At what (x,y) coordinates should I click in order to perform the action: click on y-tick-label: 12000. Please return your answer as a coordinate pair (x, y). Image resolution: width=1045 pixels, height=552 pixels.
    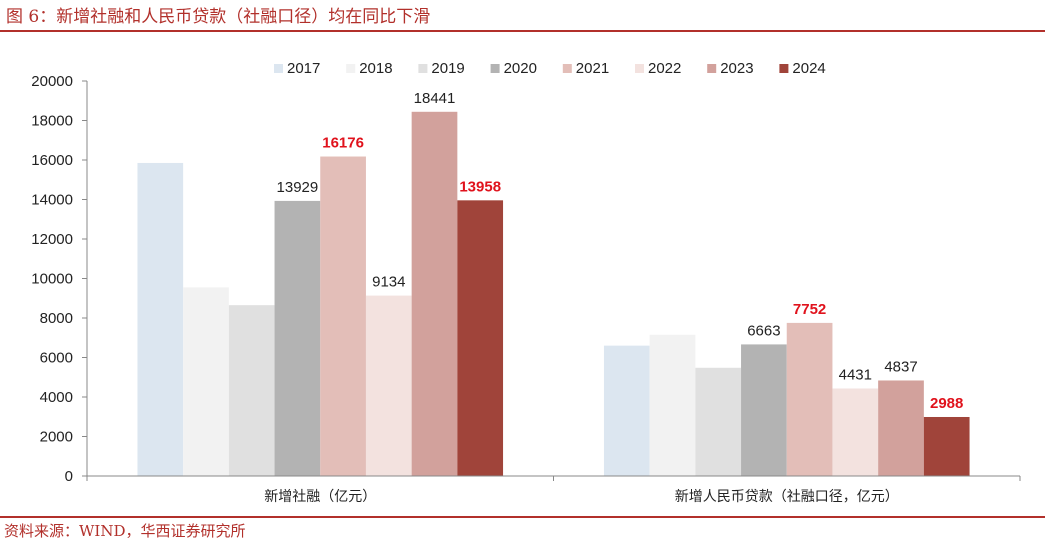
    Looking at the image, I should click on (52, 239).